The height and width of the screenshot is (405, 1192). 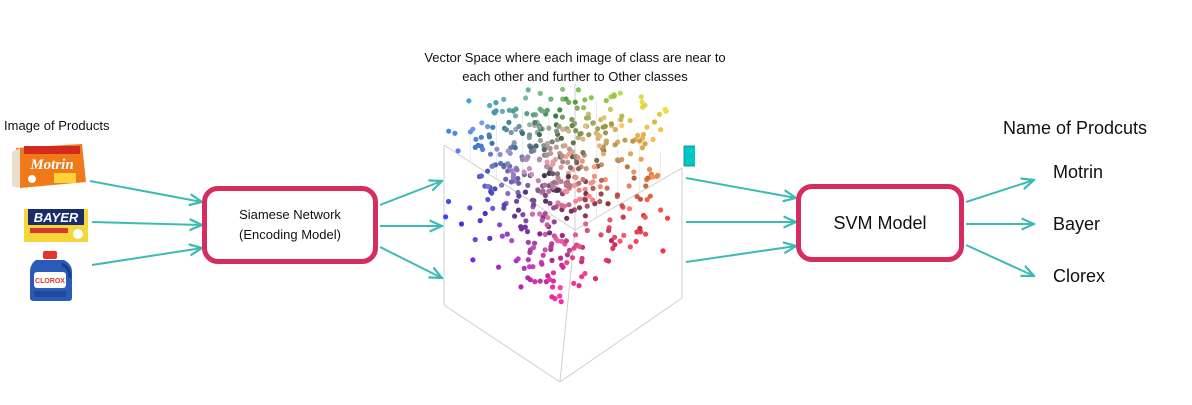 What do you see at coordinates (56, 220) in the screenshot?
I see `bayer-box-image: BAYER` at bounding box center [56, 220].